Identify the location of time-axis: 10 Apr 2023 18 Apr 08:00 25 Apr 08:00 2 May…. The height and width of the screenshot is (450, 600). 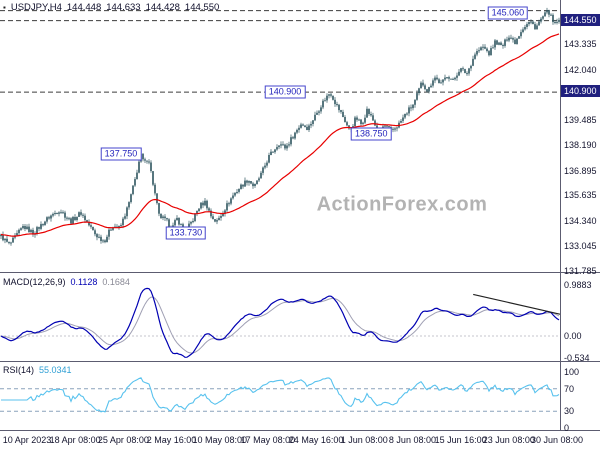
(300, 441).